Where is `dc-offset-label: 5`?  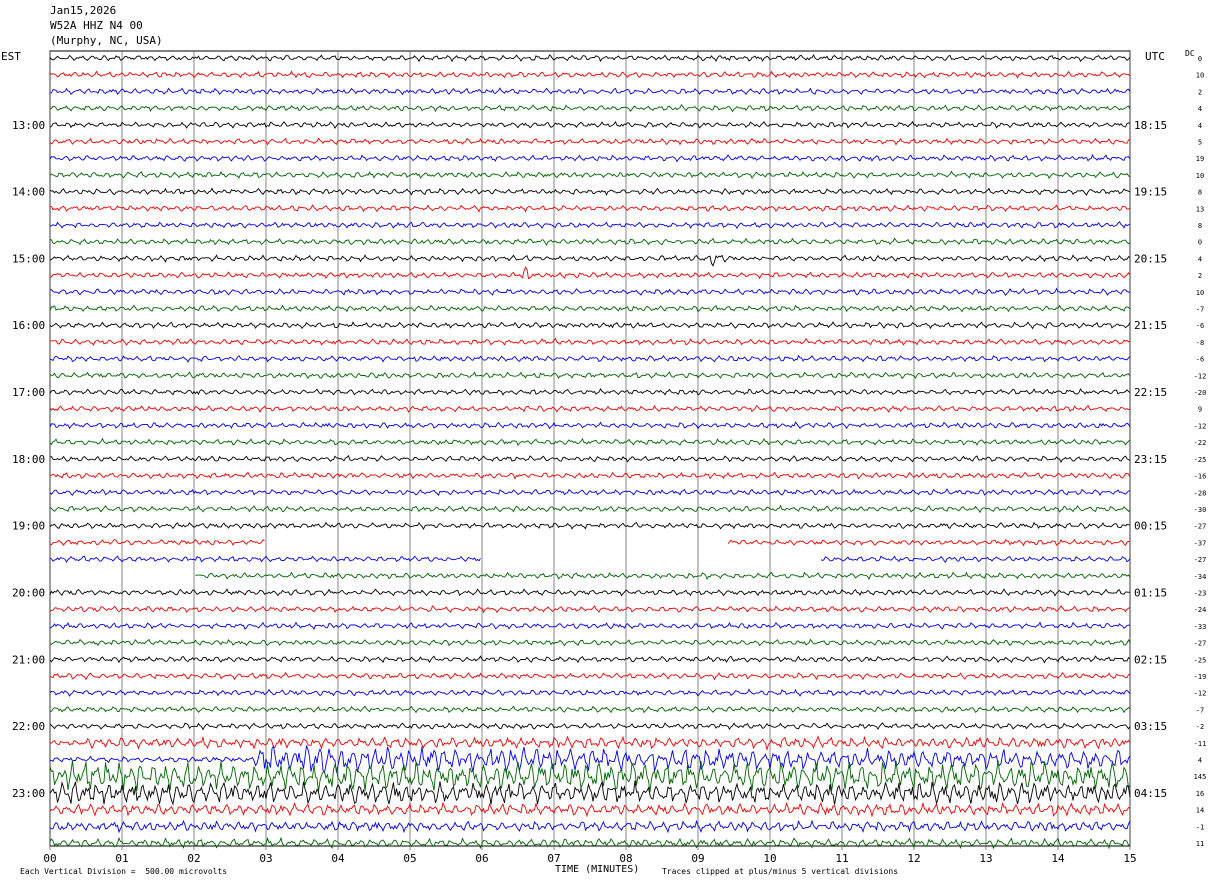
dc-offset-label: 5 is located at coordinates (1200, 143).